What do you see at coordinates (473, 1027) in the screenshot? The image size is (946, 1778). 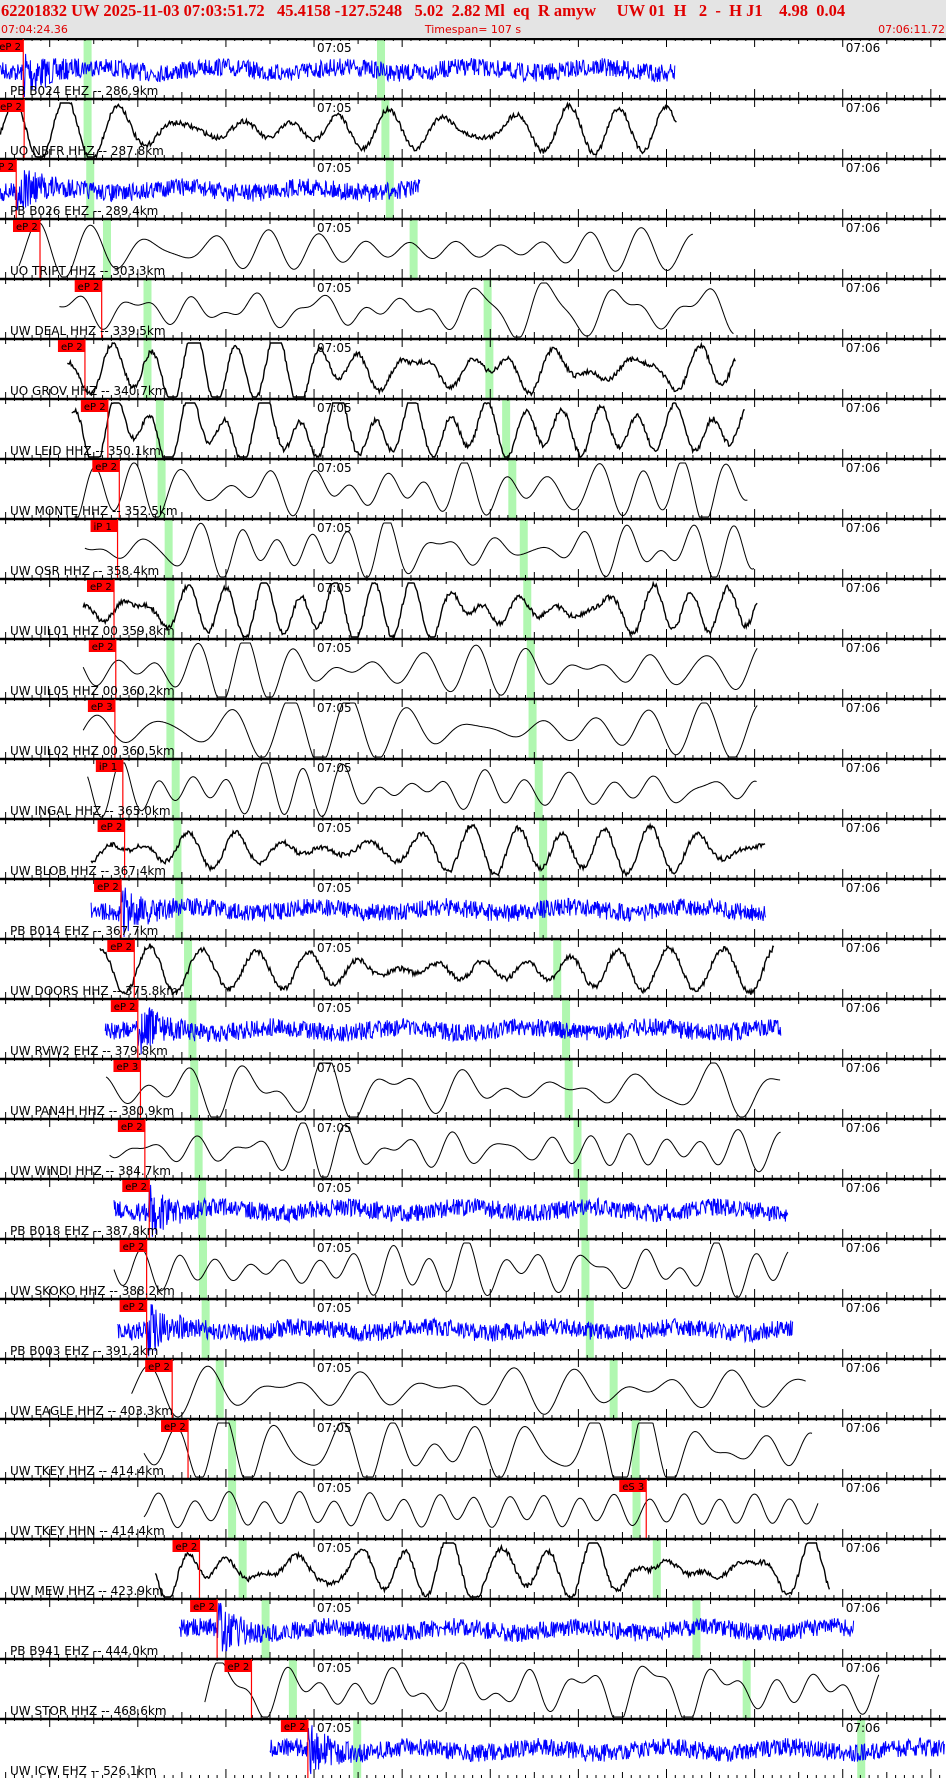 I see `trace-panel: 07:05 07:06 eP 2 UW RVW2 EHZ -- 379.8km` at bounding box center [473, 1027].